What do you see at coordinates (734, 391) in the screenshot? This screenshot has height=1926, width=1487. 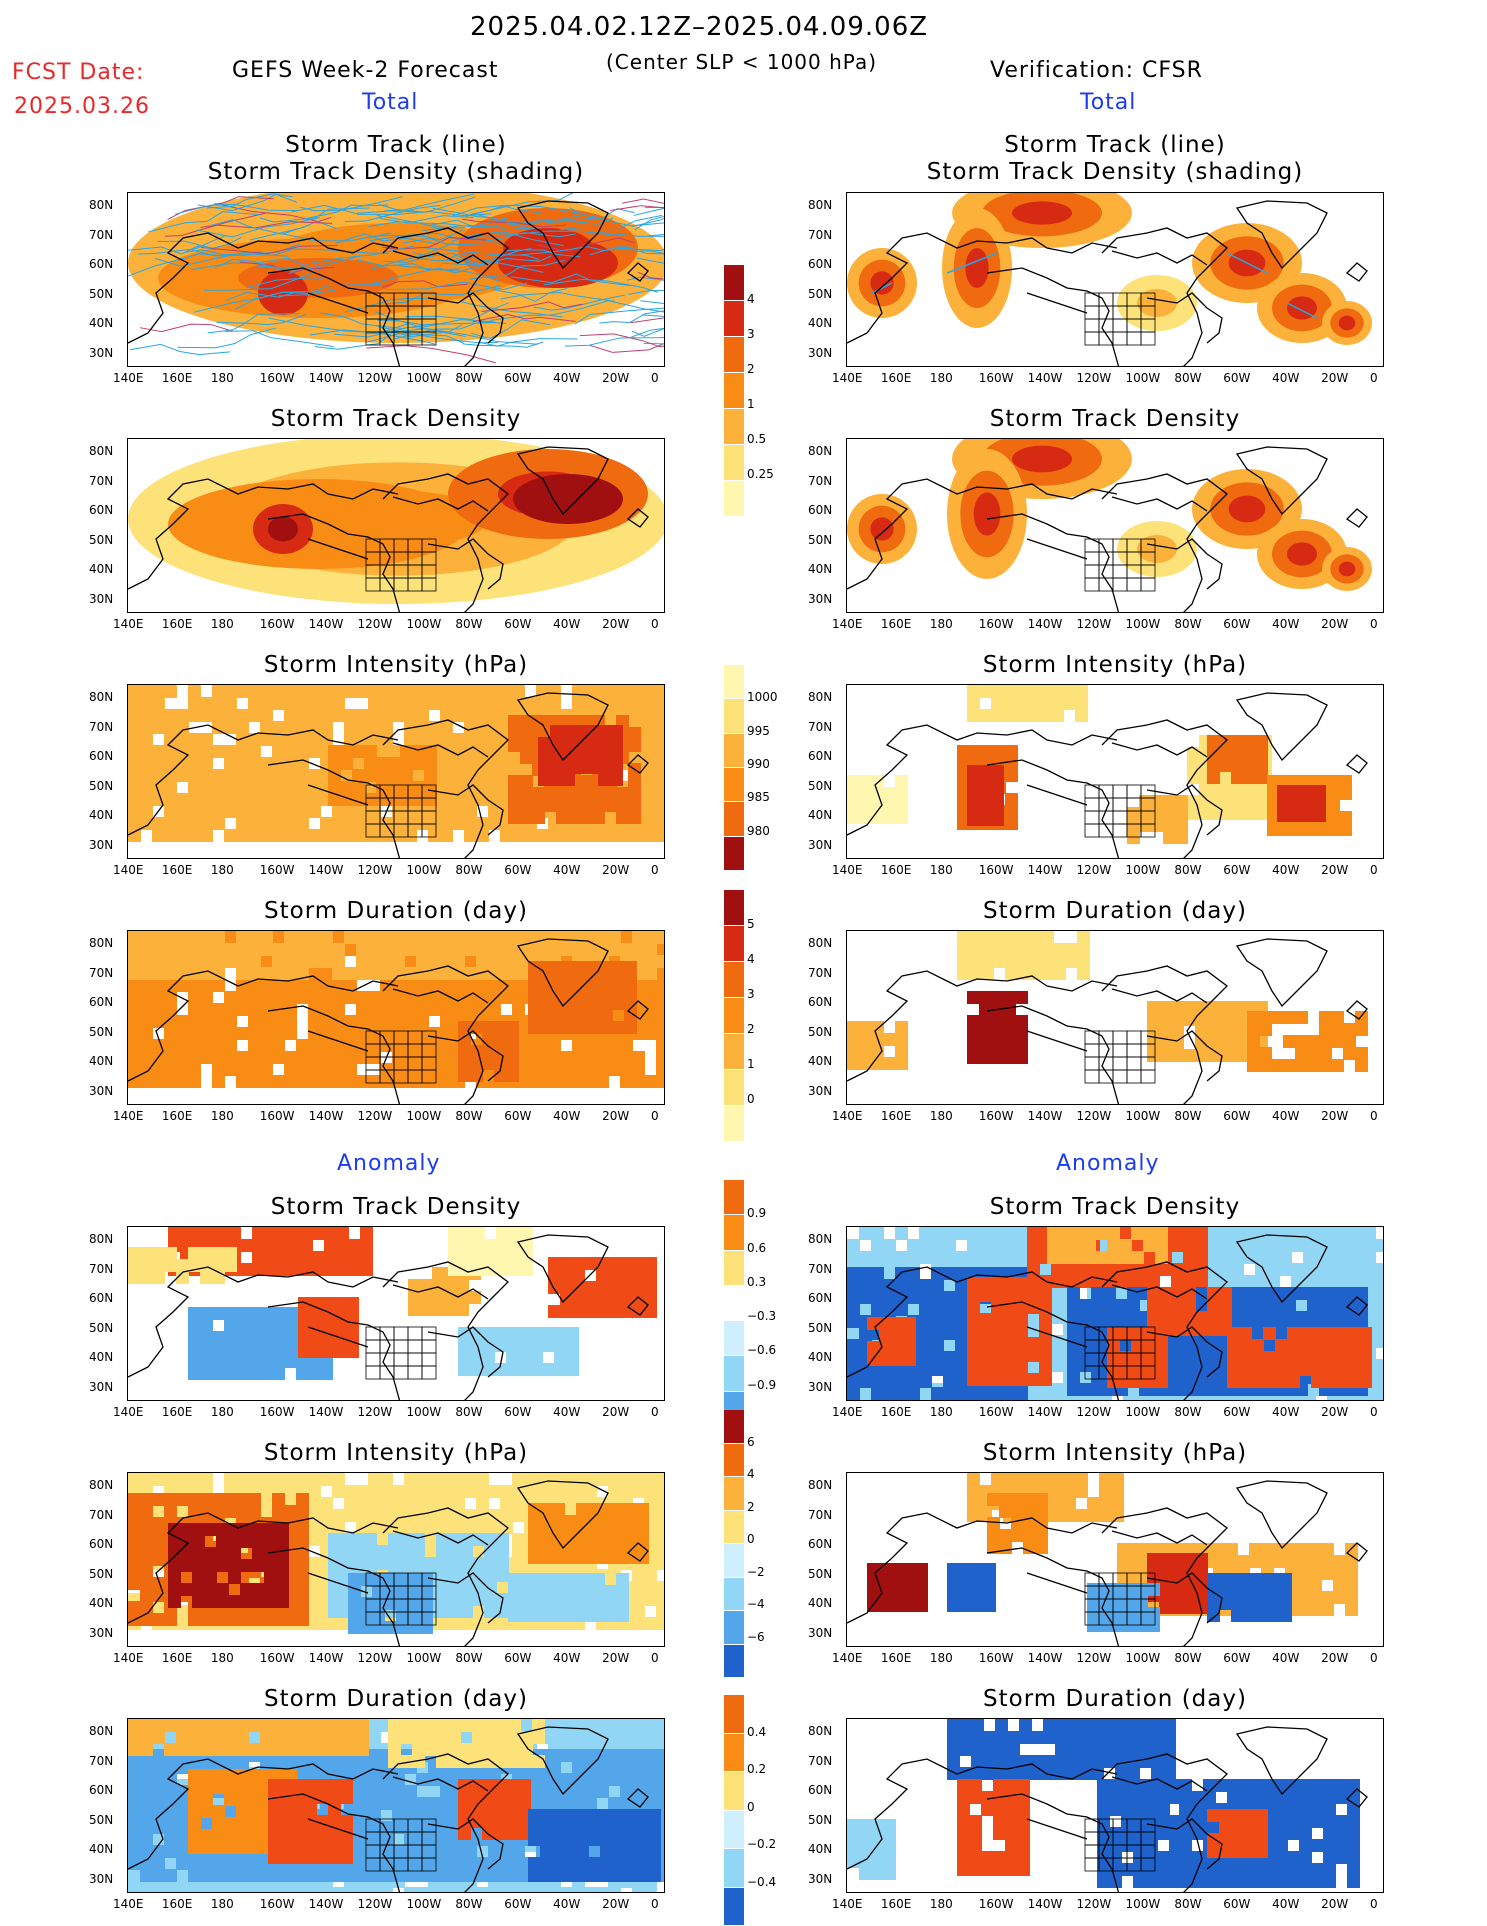 I see `colorbar-density-total` at bounding box center [734, 391].